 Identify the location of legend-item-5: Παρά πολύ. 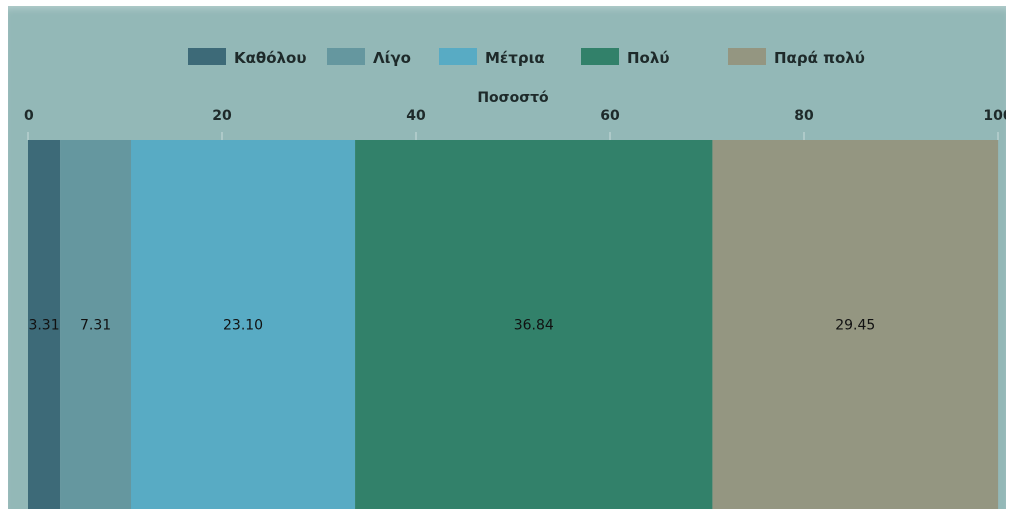
(796, 57).